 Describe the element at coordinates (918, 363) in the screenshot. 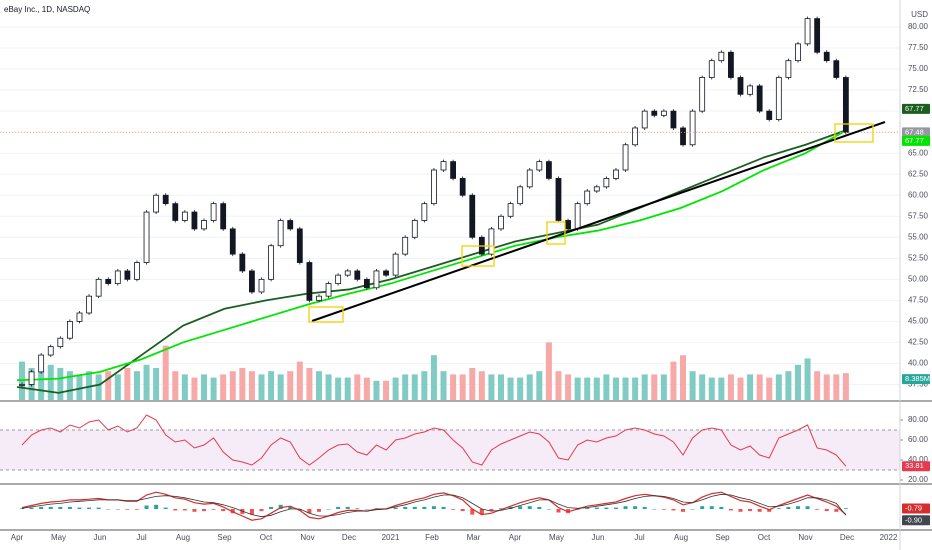

I see `y-tick-label: 40.00` at that location.